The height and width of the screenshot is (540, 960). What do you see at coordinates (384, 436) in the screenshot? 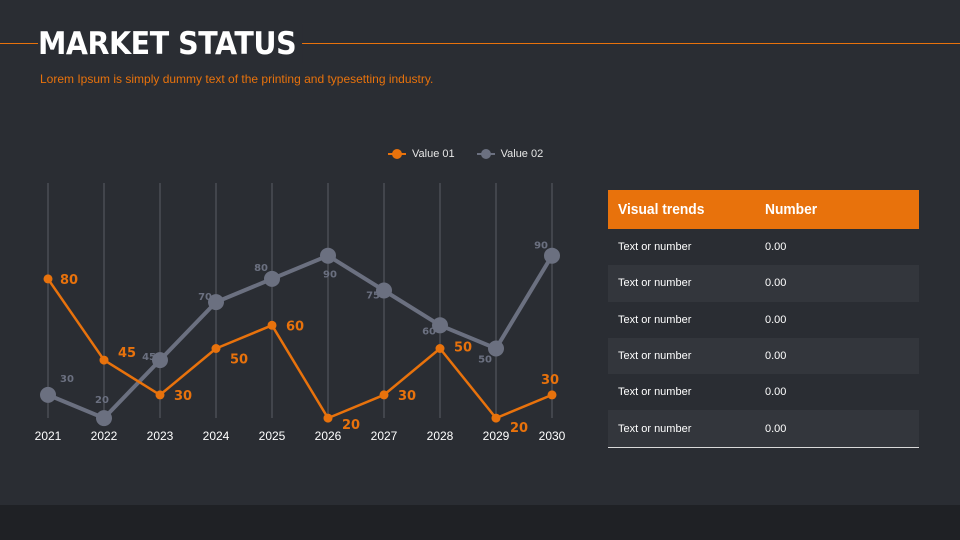
I see `x-tick-label-2027: 2027` at bounding box center [384, 436].